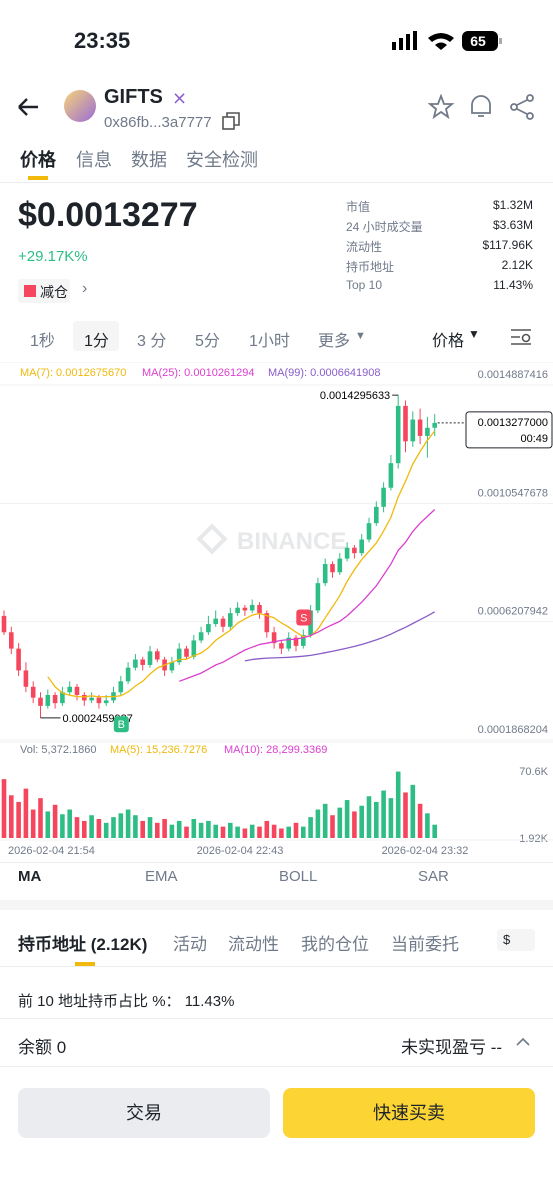 The image size is (553, 1200). Describe the element at coordinates (58, 750) in the screenshot. I see `vol-legend: Vol: 5,372.1860` at that location.